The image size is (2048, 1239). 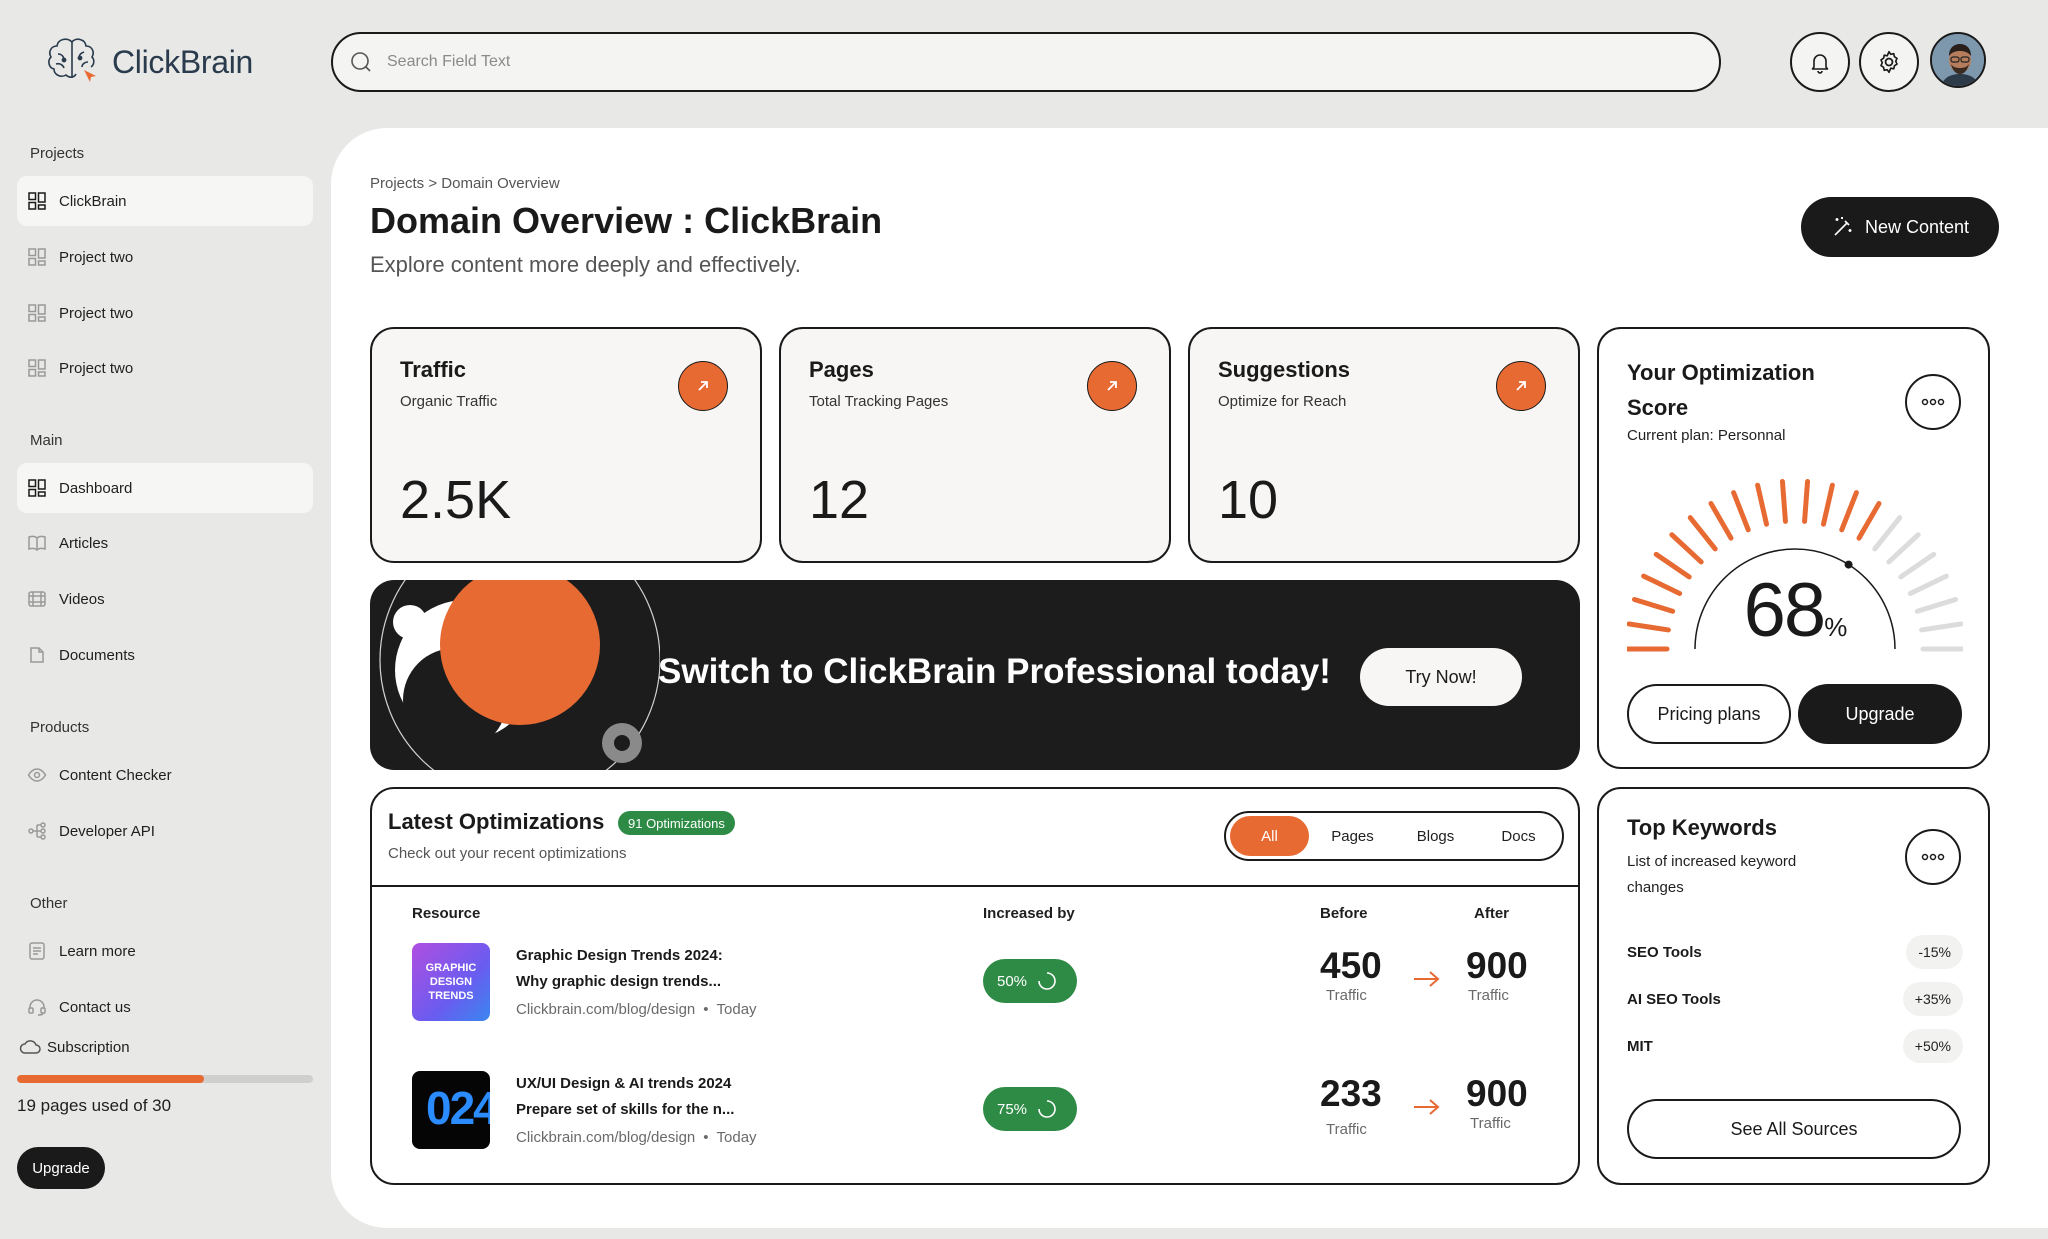 What do you see at coordinates (1702, 827) in the screenshot?
I see `keywords-title: Top Keywords` at bounding box center [1702, 827].